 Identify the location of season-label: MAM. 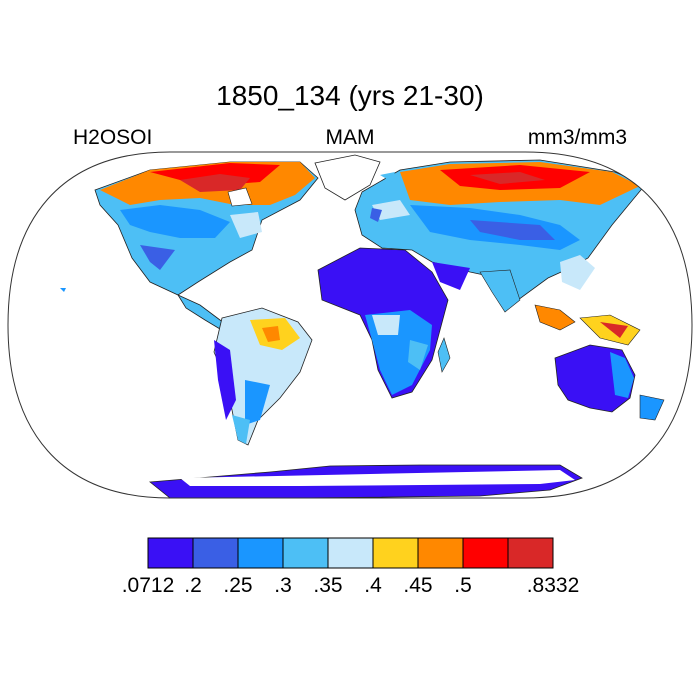
(350, 137).